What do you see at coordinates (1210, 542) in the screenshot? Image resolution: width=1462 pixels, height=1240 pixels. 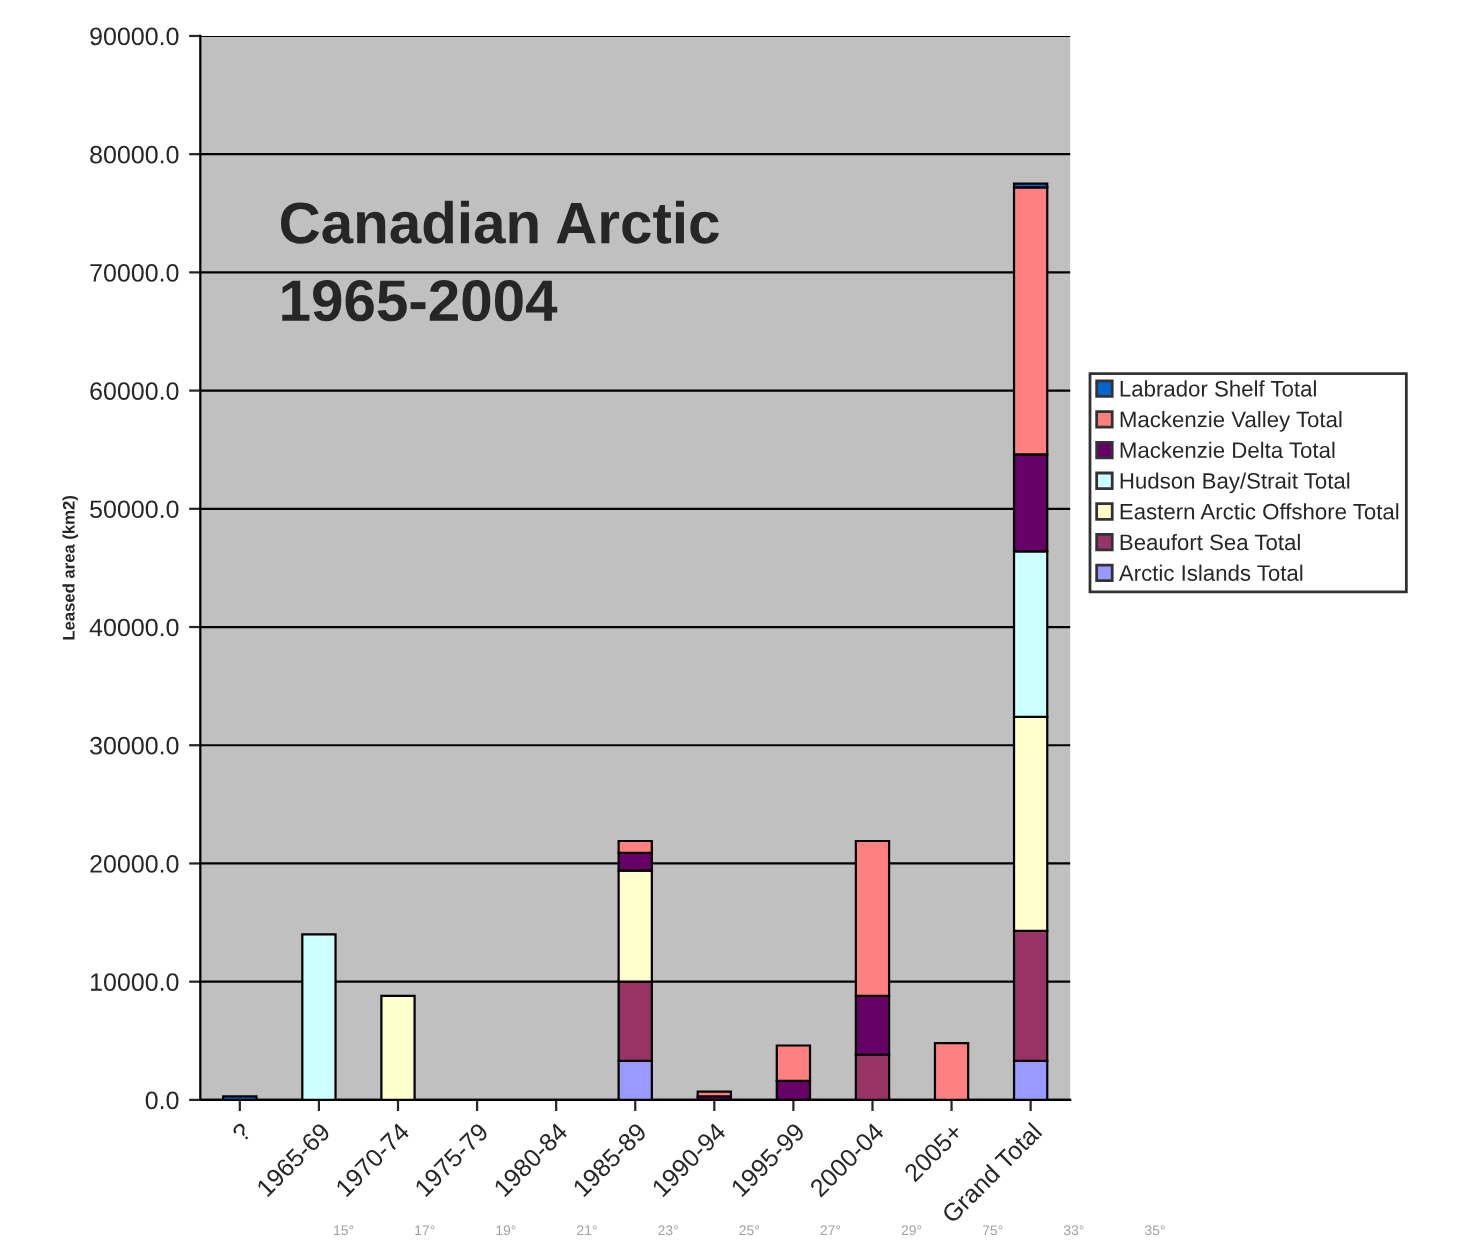 I see `legend-label: Beaufort Sea Total` at bounding box center [1210, 542].